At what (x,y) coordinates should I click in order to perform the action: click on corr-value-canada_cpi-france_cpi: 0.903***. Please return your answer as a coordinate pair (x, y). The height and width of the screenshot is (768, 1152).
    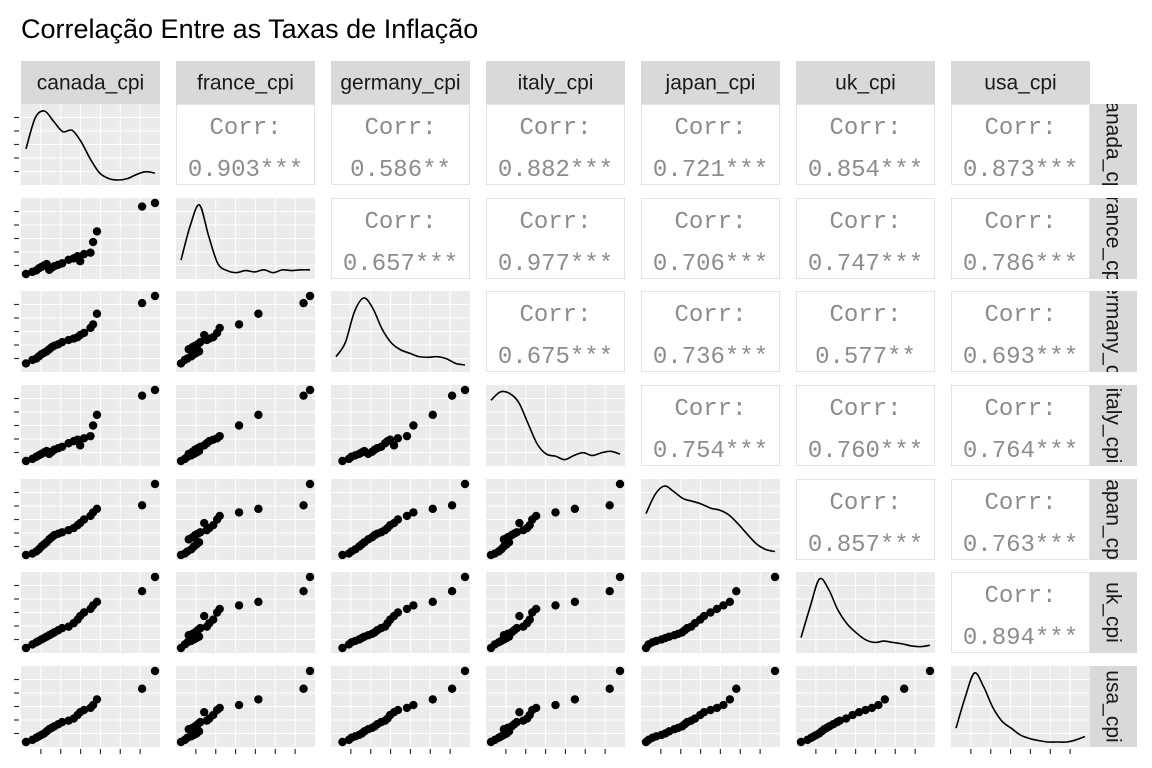
    Looking at the image, I should click on (245, 170).